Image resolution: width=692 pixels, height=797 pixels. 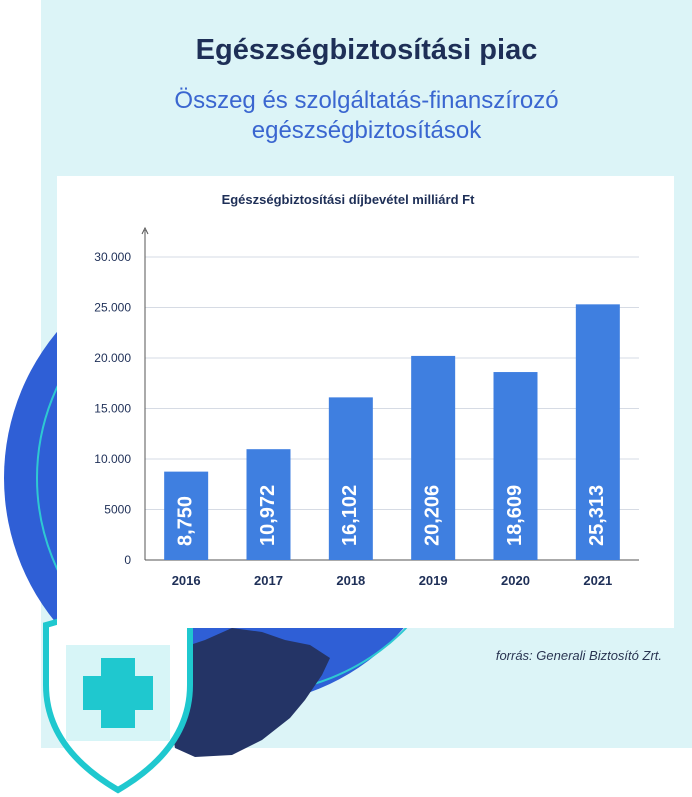 I want to click on bar-2020, so click(x=515, y=466).